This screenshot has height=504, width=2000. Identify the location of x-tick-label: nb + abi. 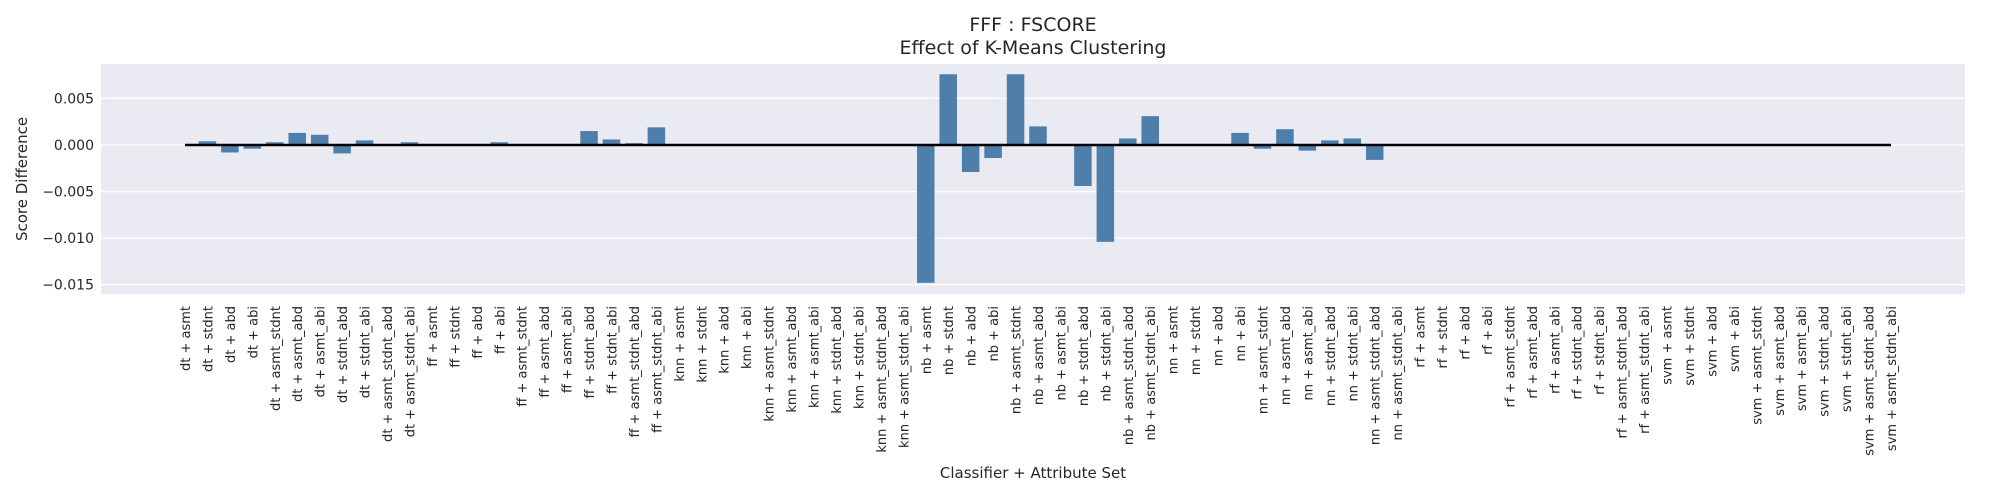
(994, 333).